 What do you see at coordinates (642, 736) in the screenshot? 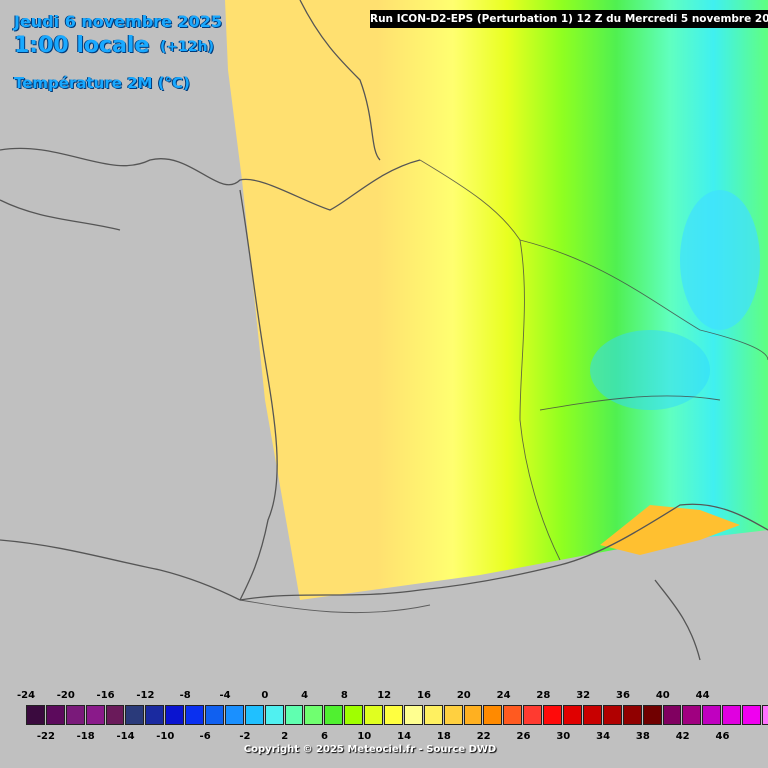
I see `scale-label-bottom: 38` at bounding box center [642, 736].